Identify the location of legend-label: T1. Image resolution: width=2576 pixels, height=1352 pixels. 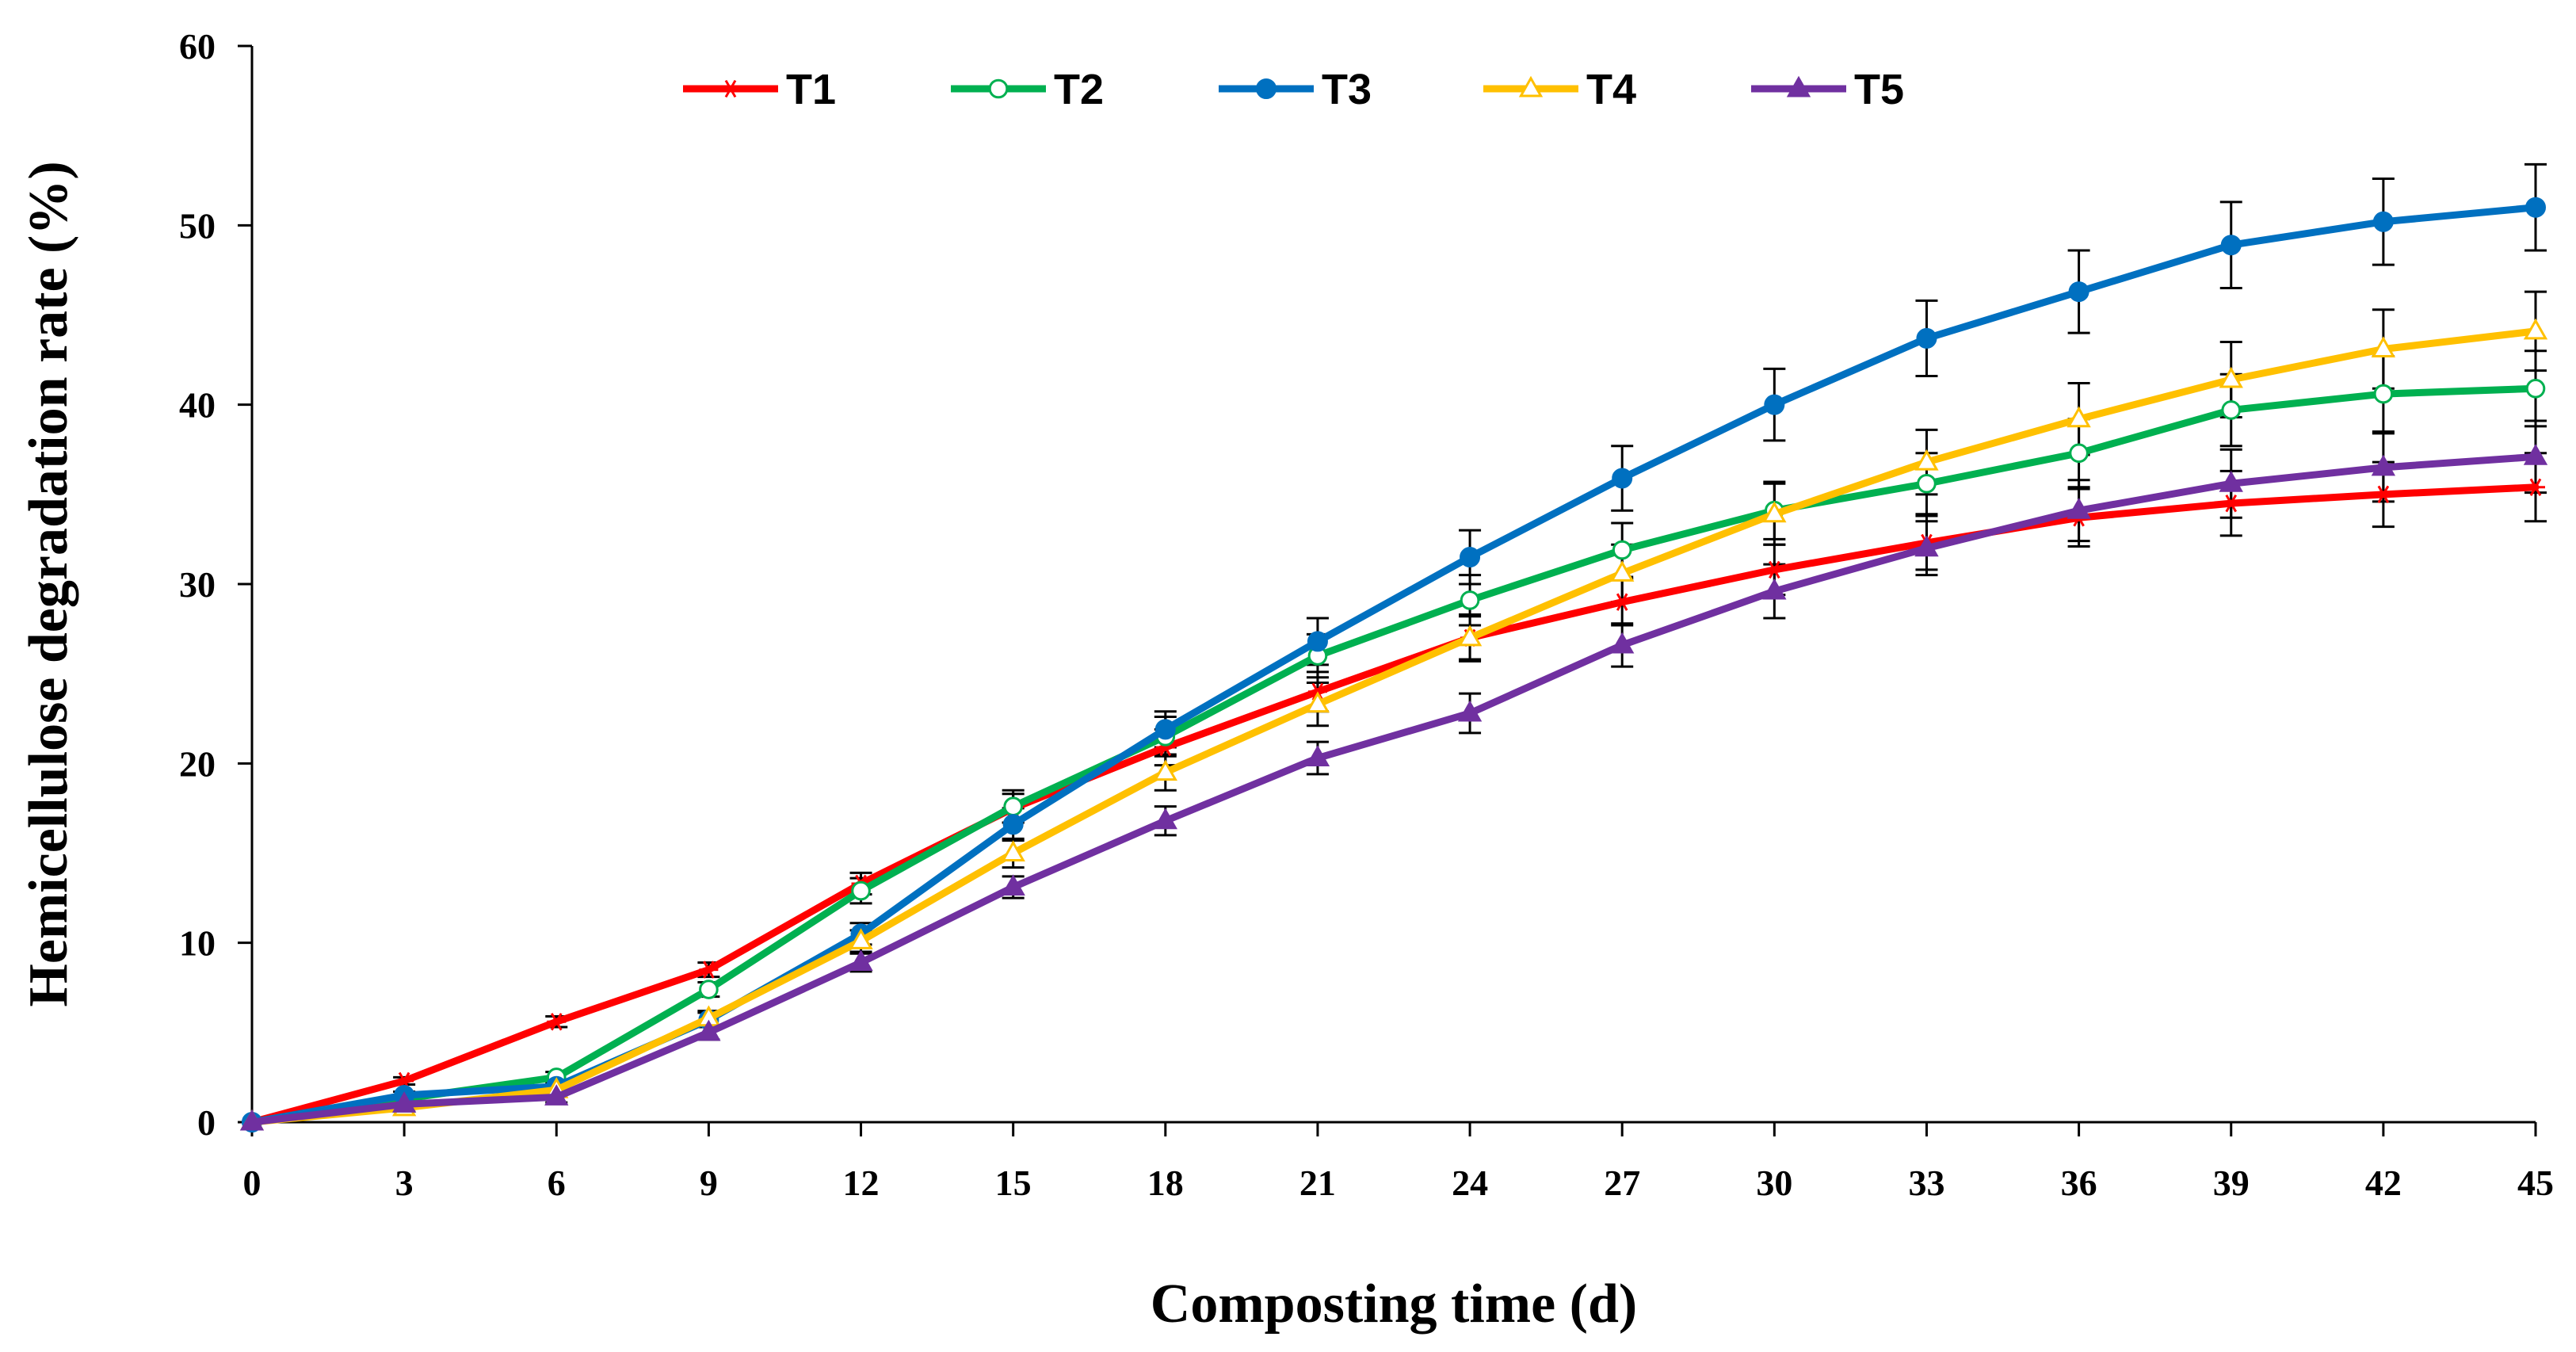
(811, 89).